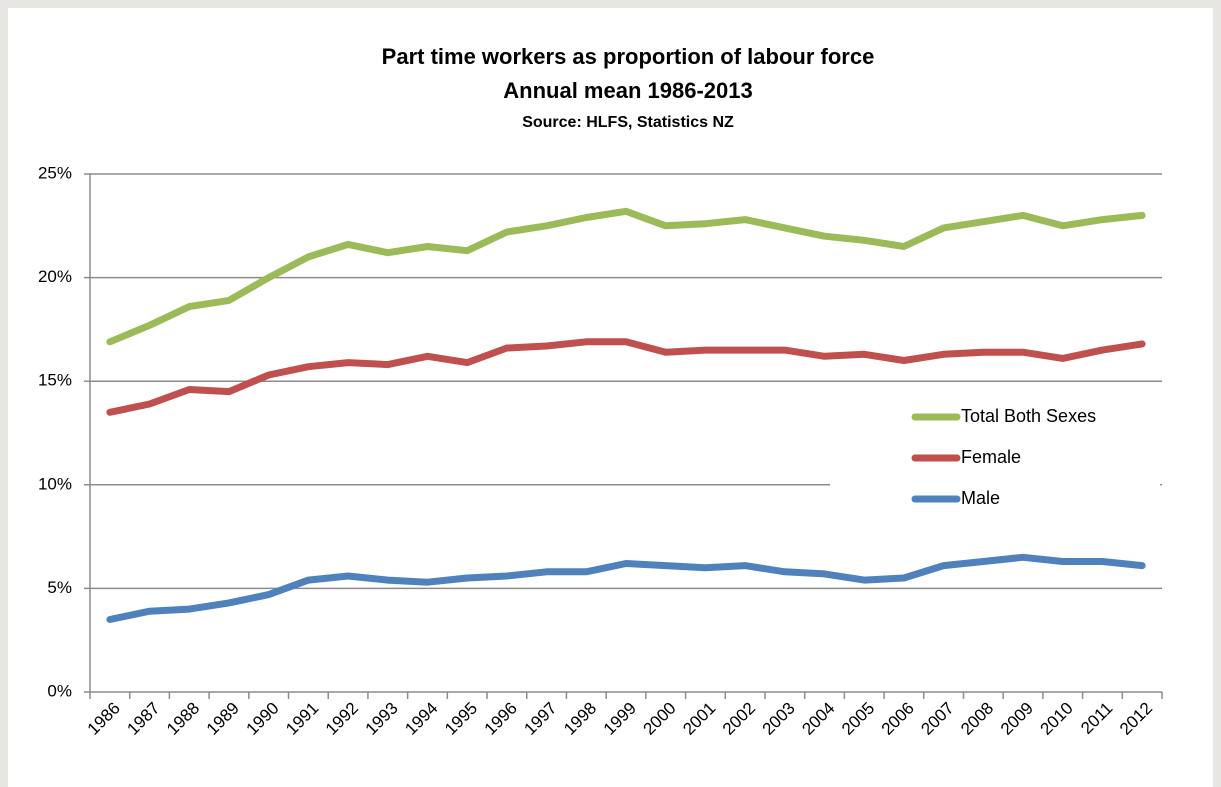  Describe the element at coordinates (1028, 416) in the screenshot. I see `legend-label: Total Both Sexes` at that location.